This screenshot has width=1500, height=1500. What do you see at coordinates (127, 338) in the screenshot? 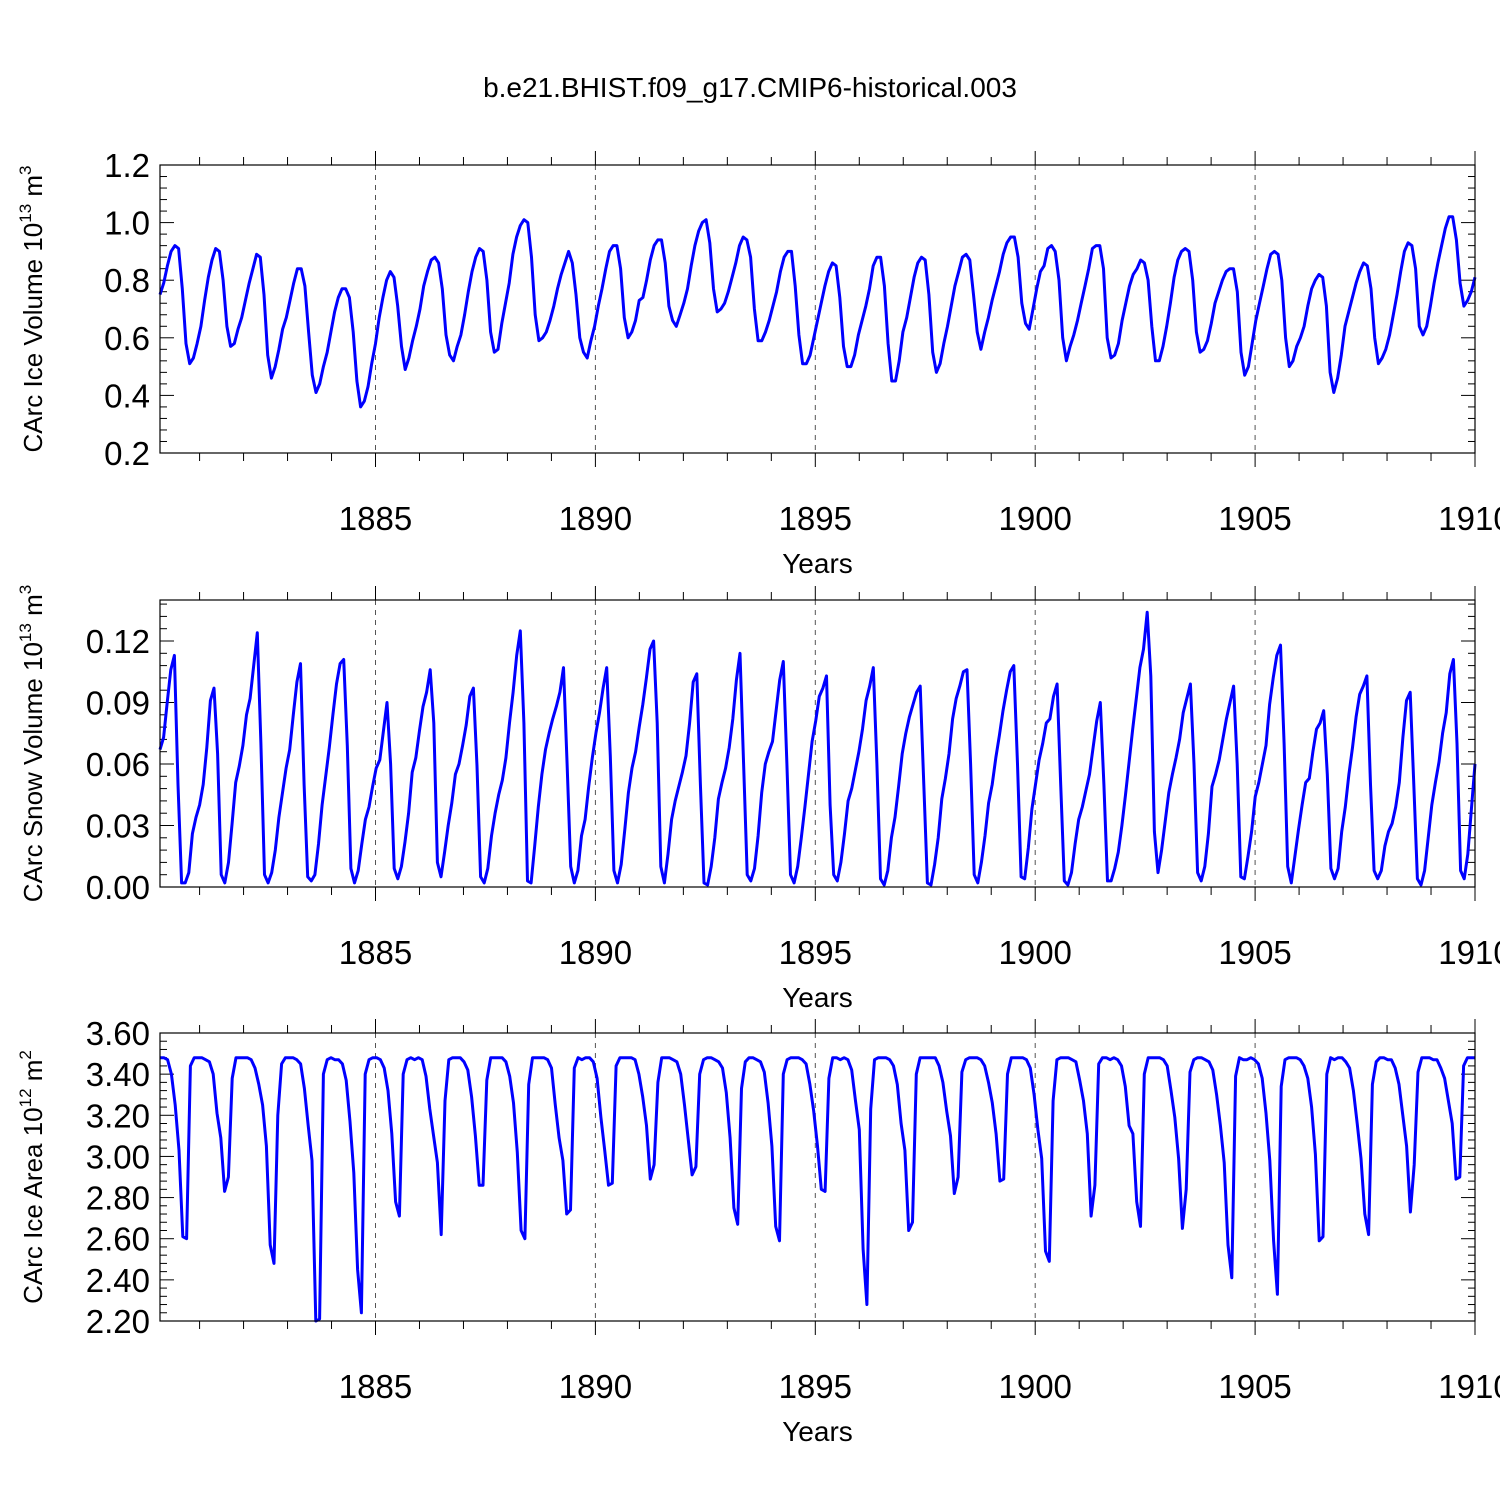
I see `ice-volume-y-tick-label: 0.6` at bounding box center [127, 338].